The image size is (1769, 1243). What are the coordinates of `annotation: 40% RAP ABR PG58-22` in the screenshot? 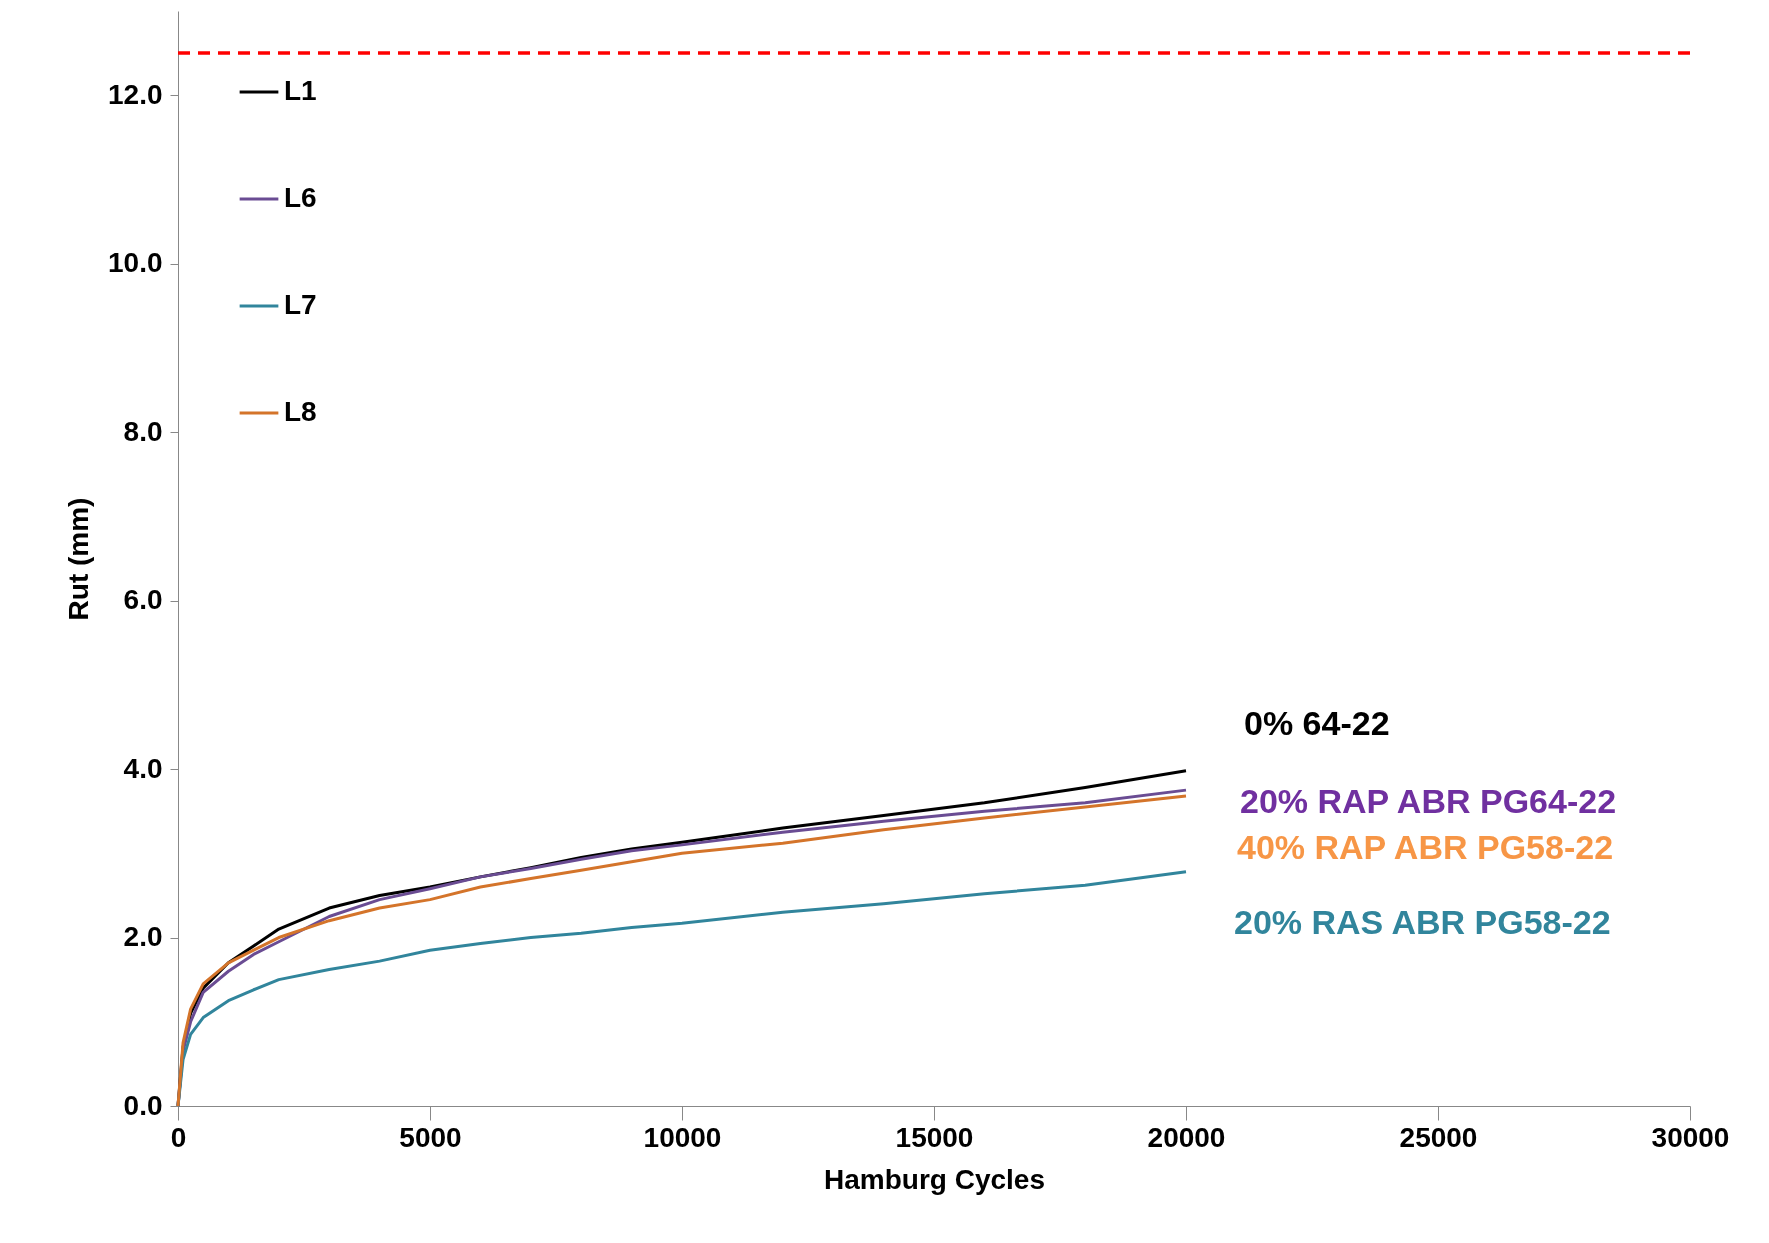 It's located at (1425, 847).